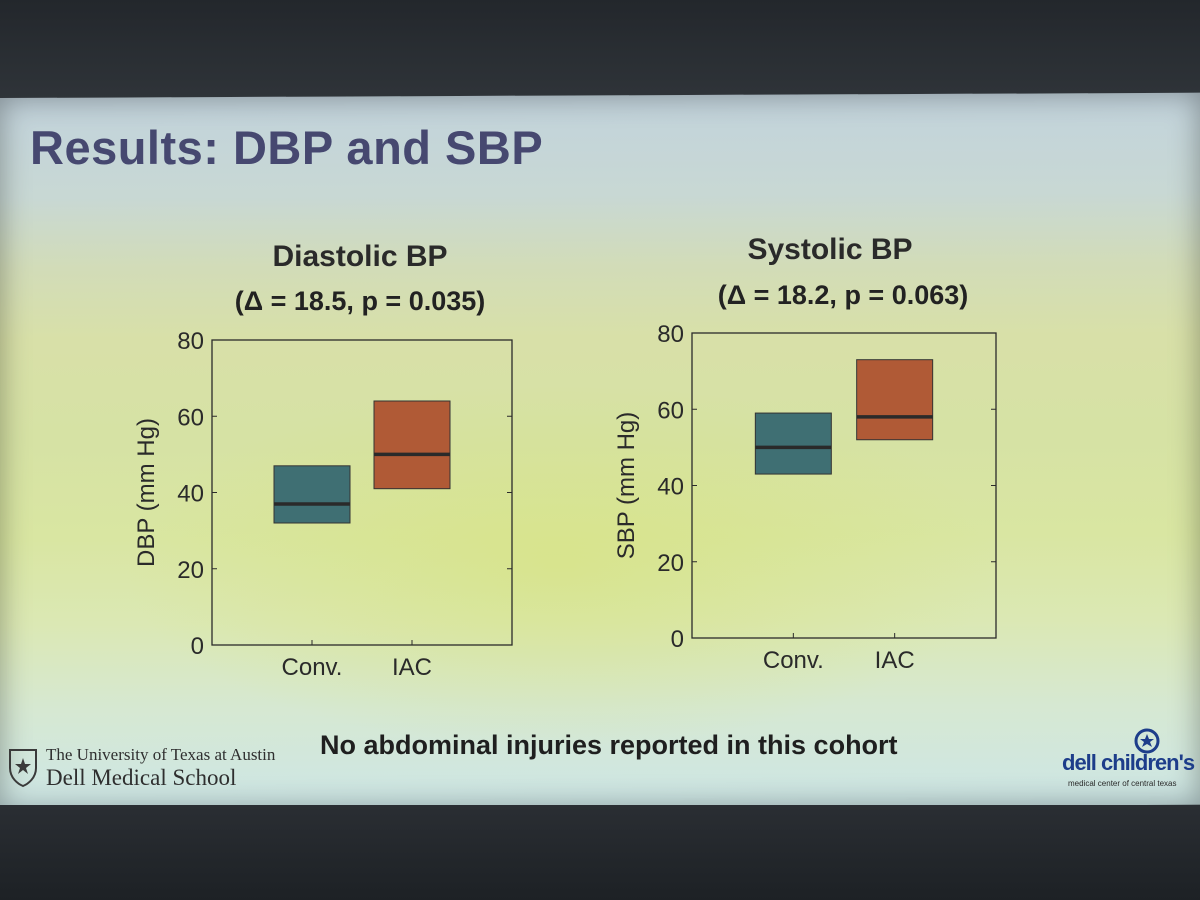 This screenshot has height=900, width=1200. I want to click on dell-childrens-tagline: medical center of central texas, so click(1122, 783).